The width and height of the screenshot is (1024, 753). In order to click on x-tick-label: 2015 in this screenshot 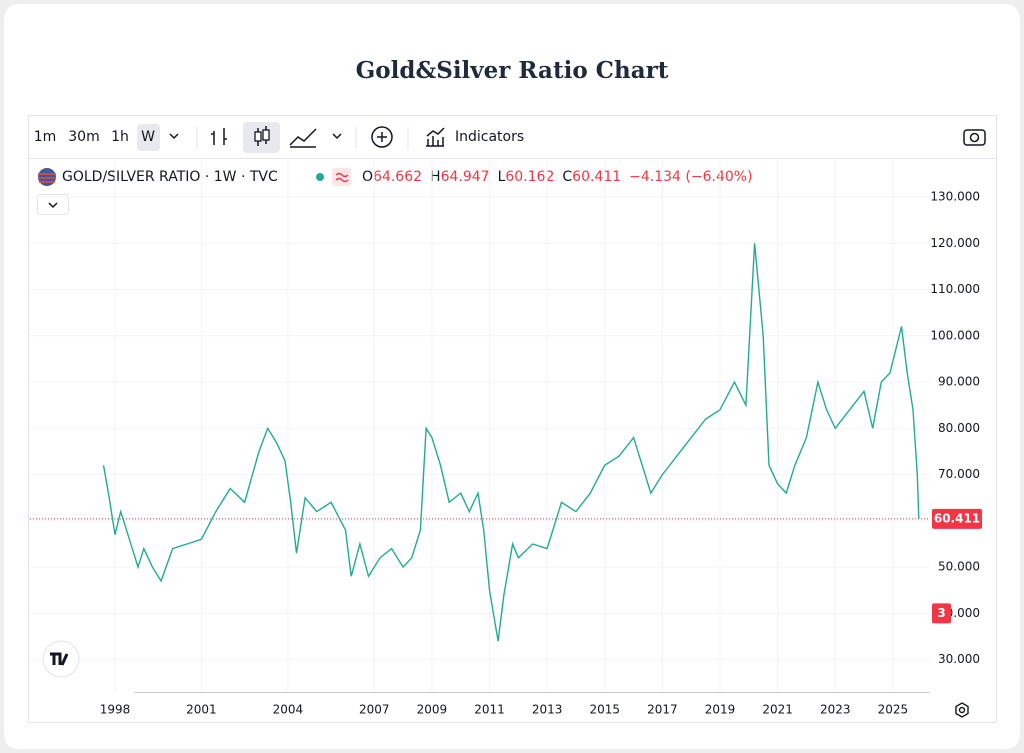, I will do `click(604, 710)`.